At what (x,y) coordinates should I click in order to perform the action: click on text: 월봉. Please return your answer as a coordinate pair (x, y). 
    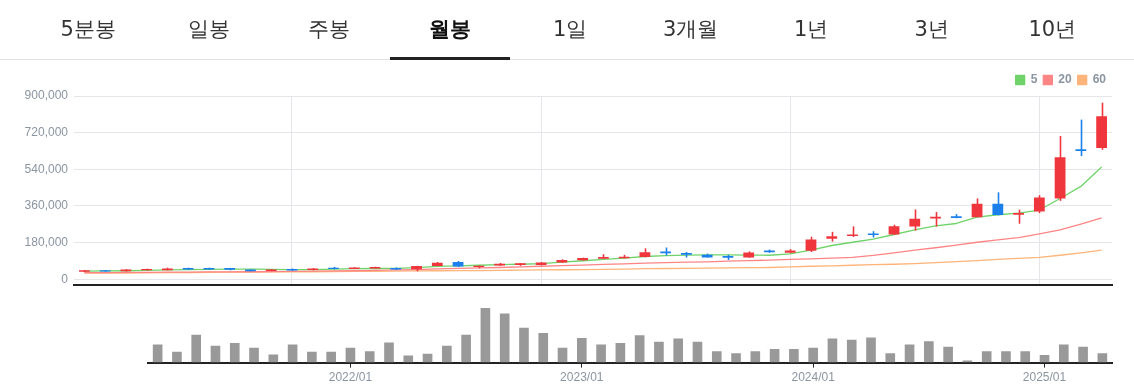
    Looking at the image, I should click on (449, 30).